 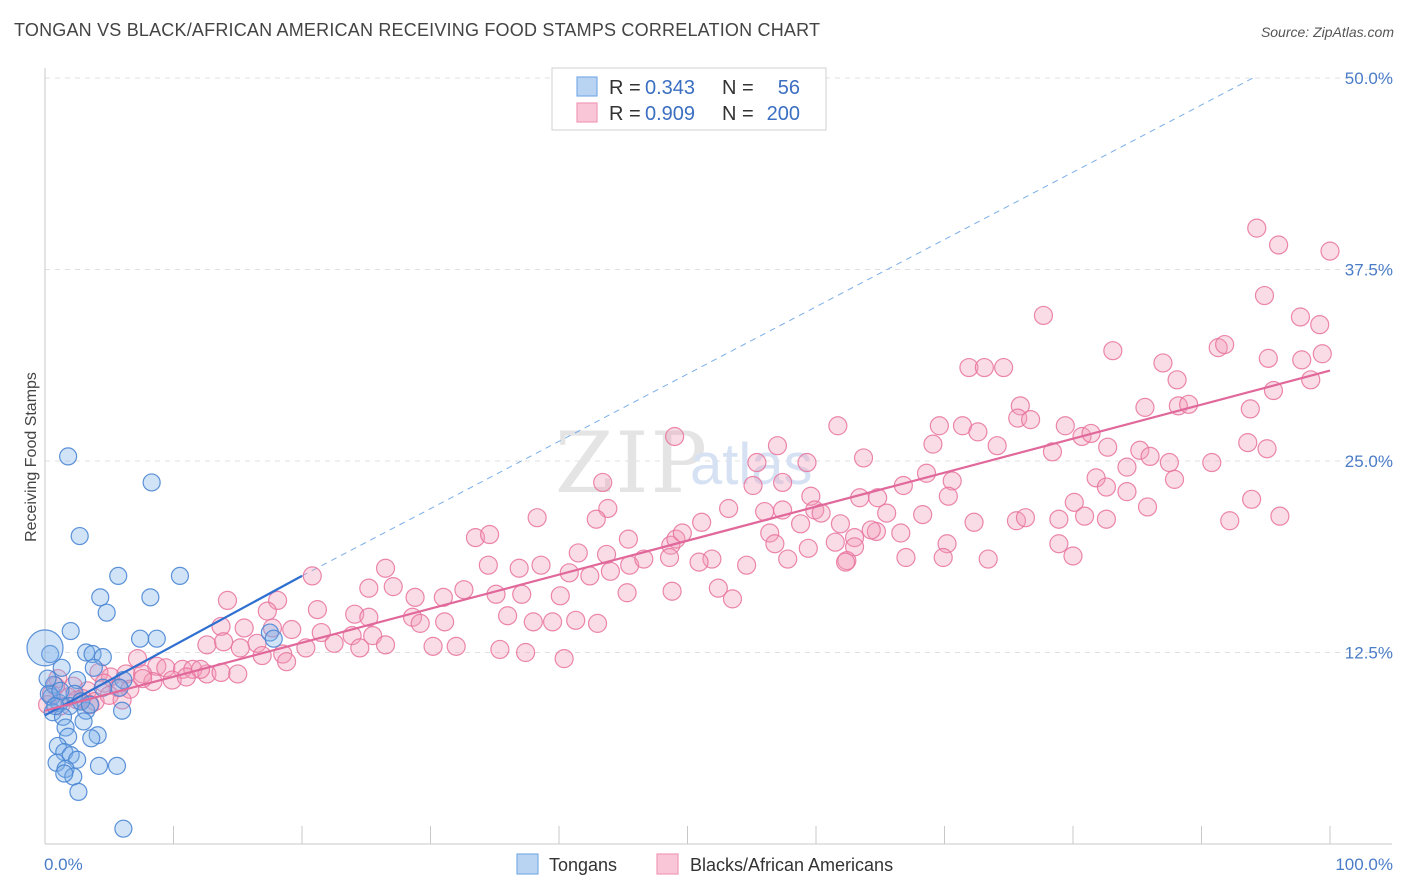 I want to click on legend-n-value: 200, so click(x=783, y=114).